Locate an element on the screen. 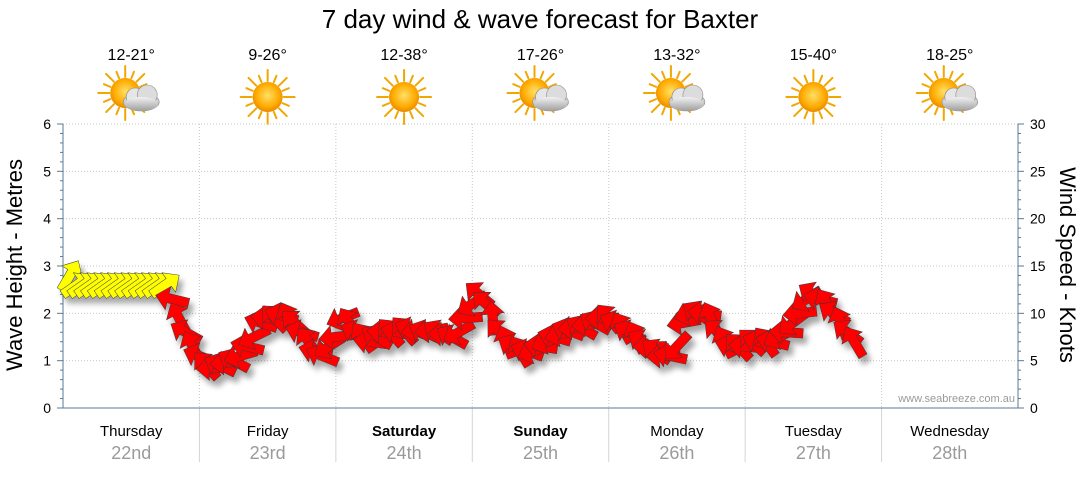  day-temp-range: 9-26° is located at coordinates (267, 55).